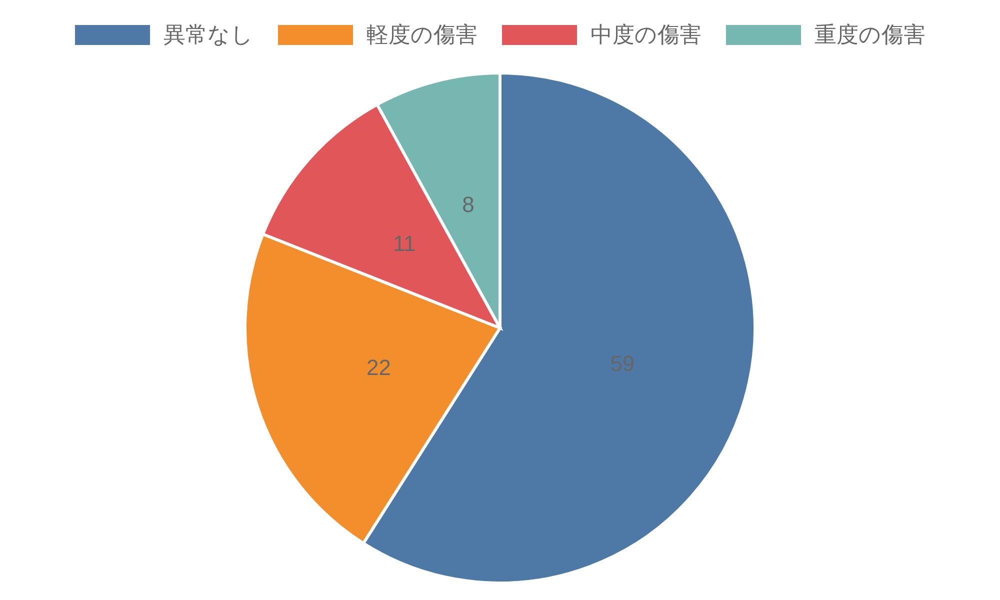 The height and width of the screenshot is (600, 1000). What do you see at coordinates (378, 367) in the screenshot?
I see `data-label: 22` at bounding box center [378, 367].